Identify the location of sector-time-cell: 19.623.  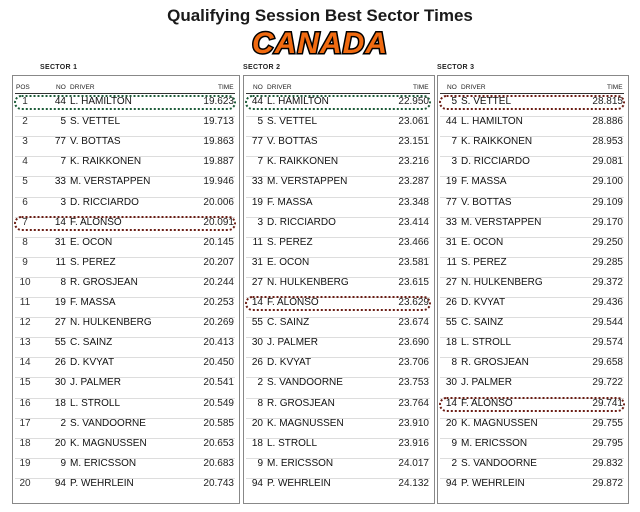
(218, 101).